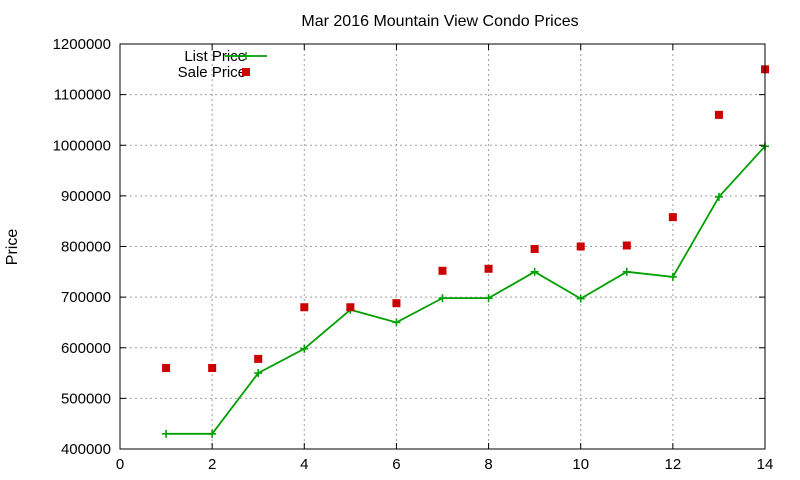  Describe the element at coordinates (86, 196) in the screenshot. I see `y-tick-label: 900000` at that location.